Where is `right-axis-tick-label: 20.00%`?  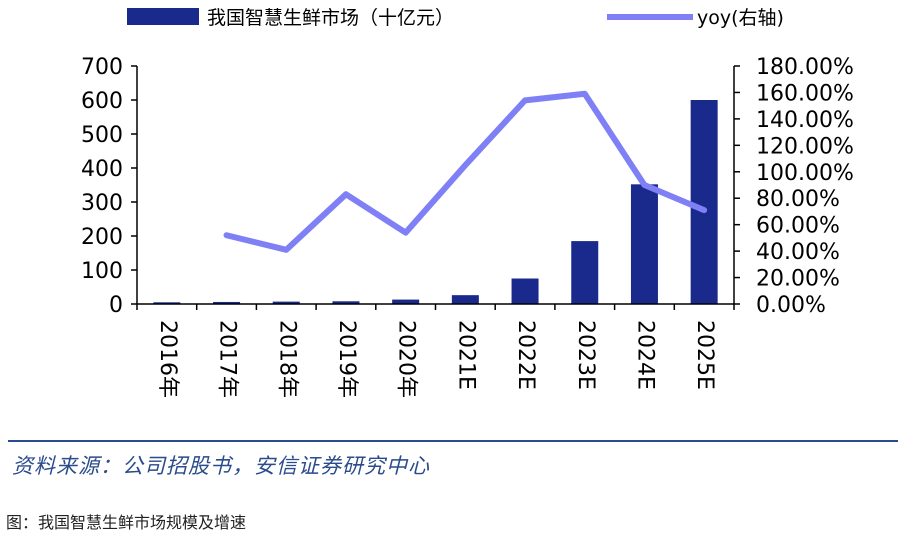
right-axis-tick-label: 20.00% is located at coordinates (798, 279).